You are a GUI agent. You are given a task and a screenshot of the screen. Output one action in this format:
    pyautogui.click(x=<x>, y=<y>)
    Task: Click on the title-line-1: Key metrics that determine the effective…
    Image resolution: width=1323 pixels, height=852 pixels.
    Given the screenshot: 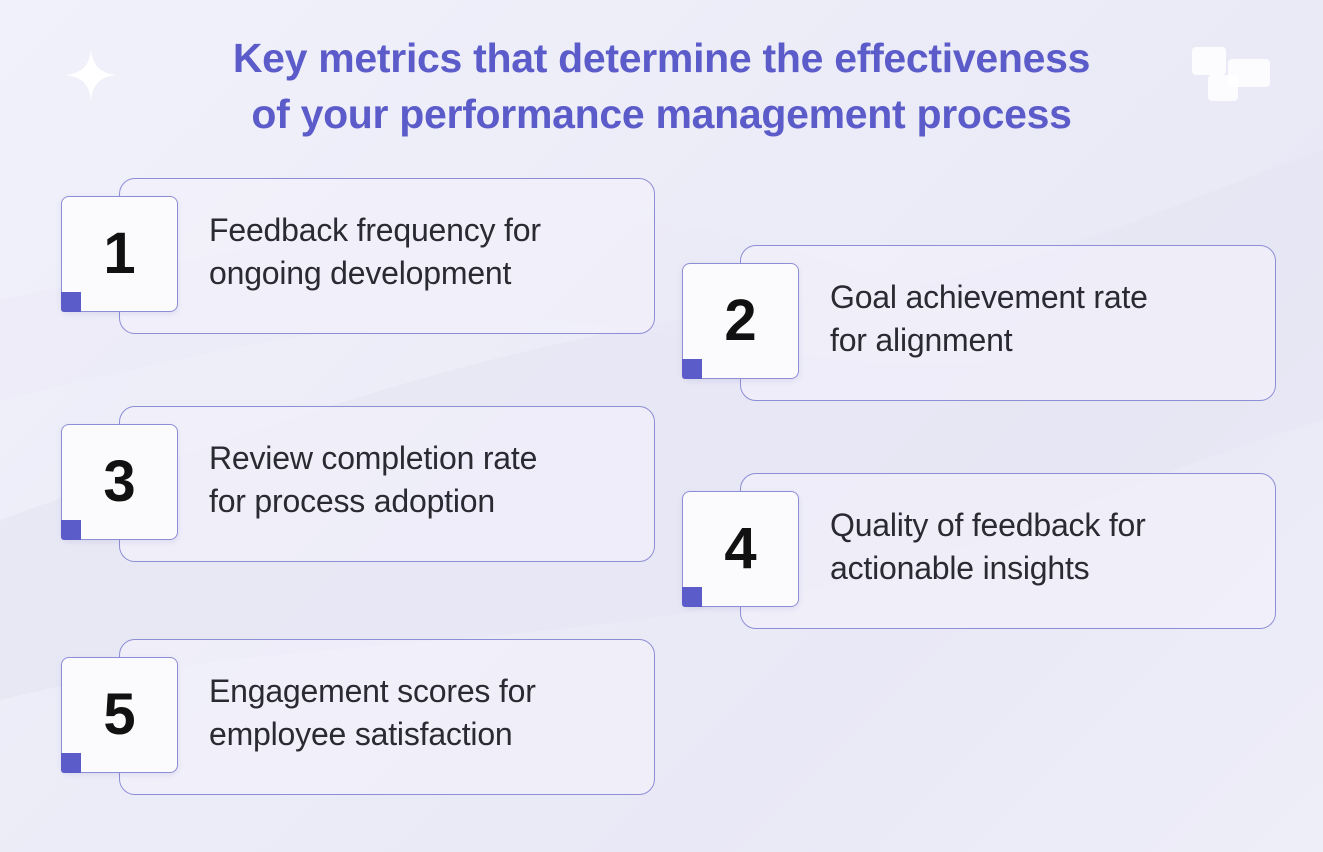 What is the action you would take?
    pyautogui.click(x=661, y=58)
    